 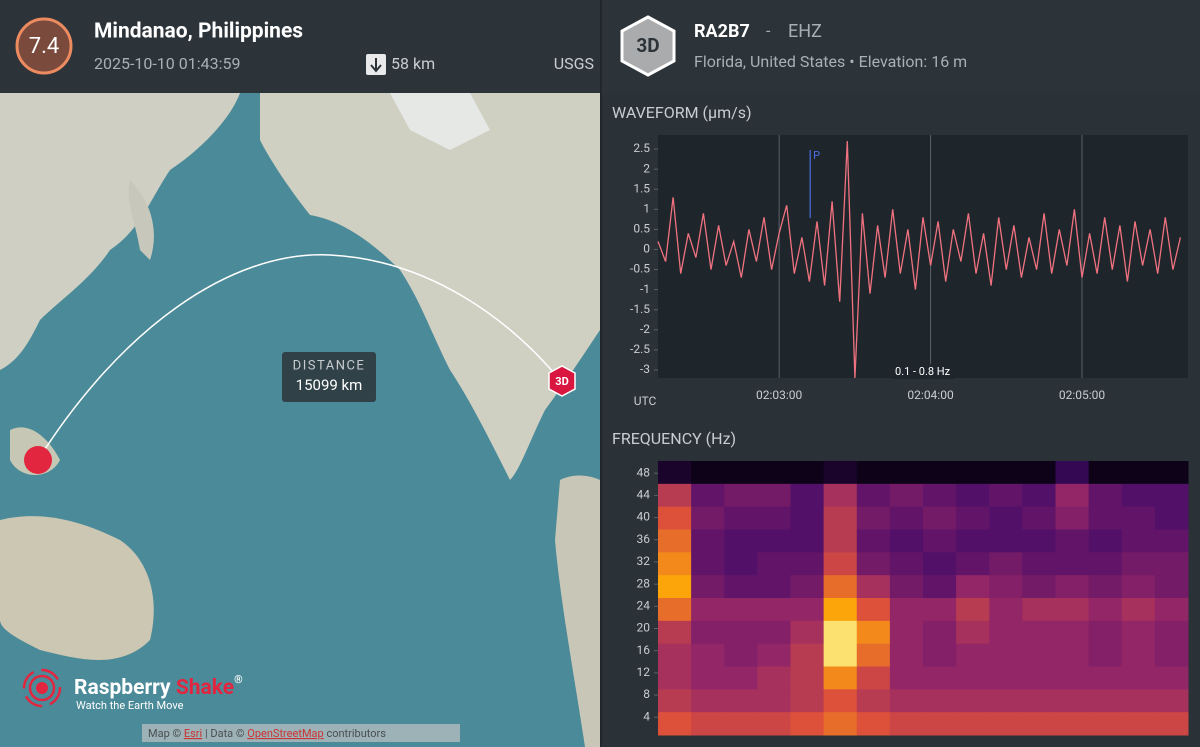 I want to click on land-ice, so click(x=440, y=121).